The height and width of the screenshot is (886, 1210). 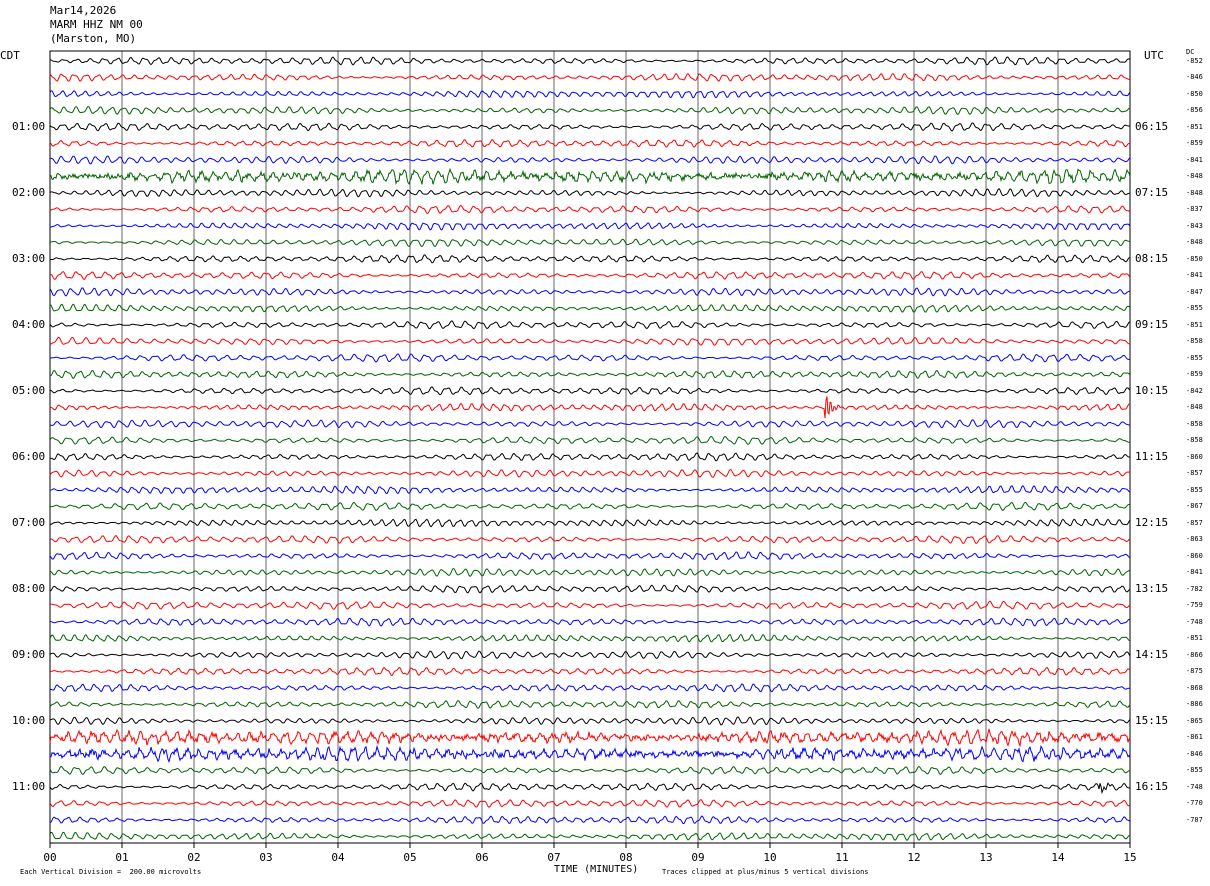 I want to click on dc-offset-value: -867, so click(x=1194, y=506).